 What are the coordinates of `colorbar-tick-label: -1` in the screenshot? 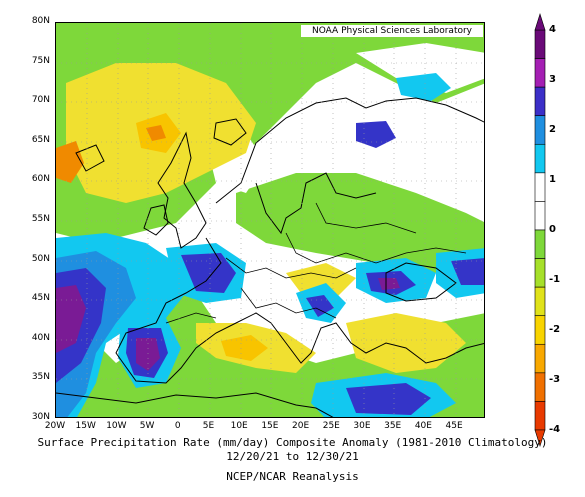 It's located at (555, 279).